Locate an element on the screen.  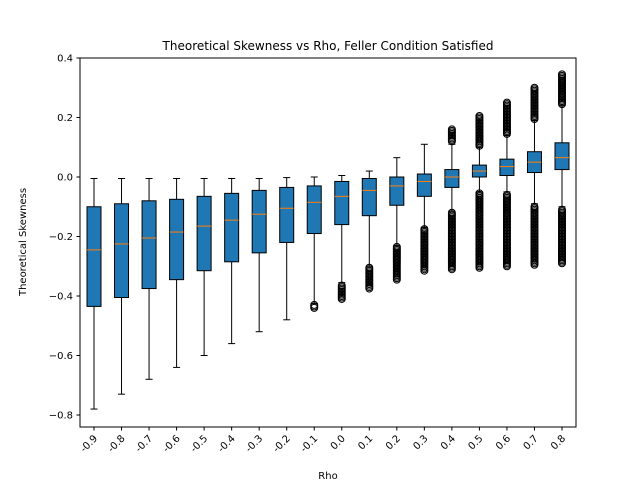
x-tick-label: -0.3 is located at coordinates (255, 444).